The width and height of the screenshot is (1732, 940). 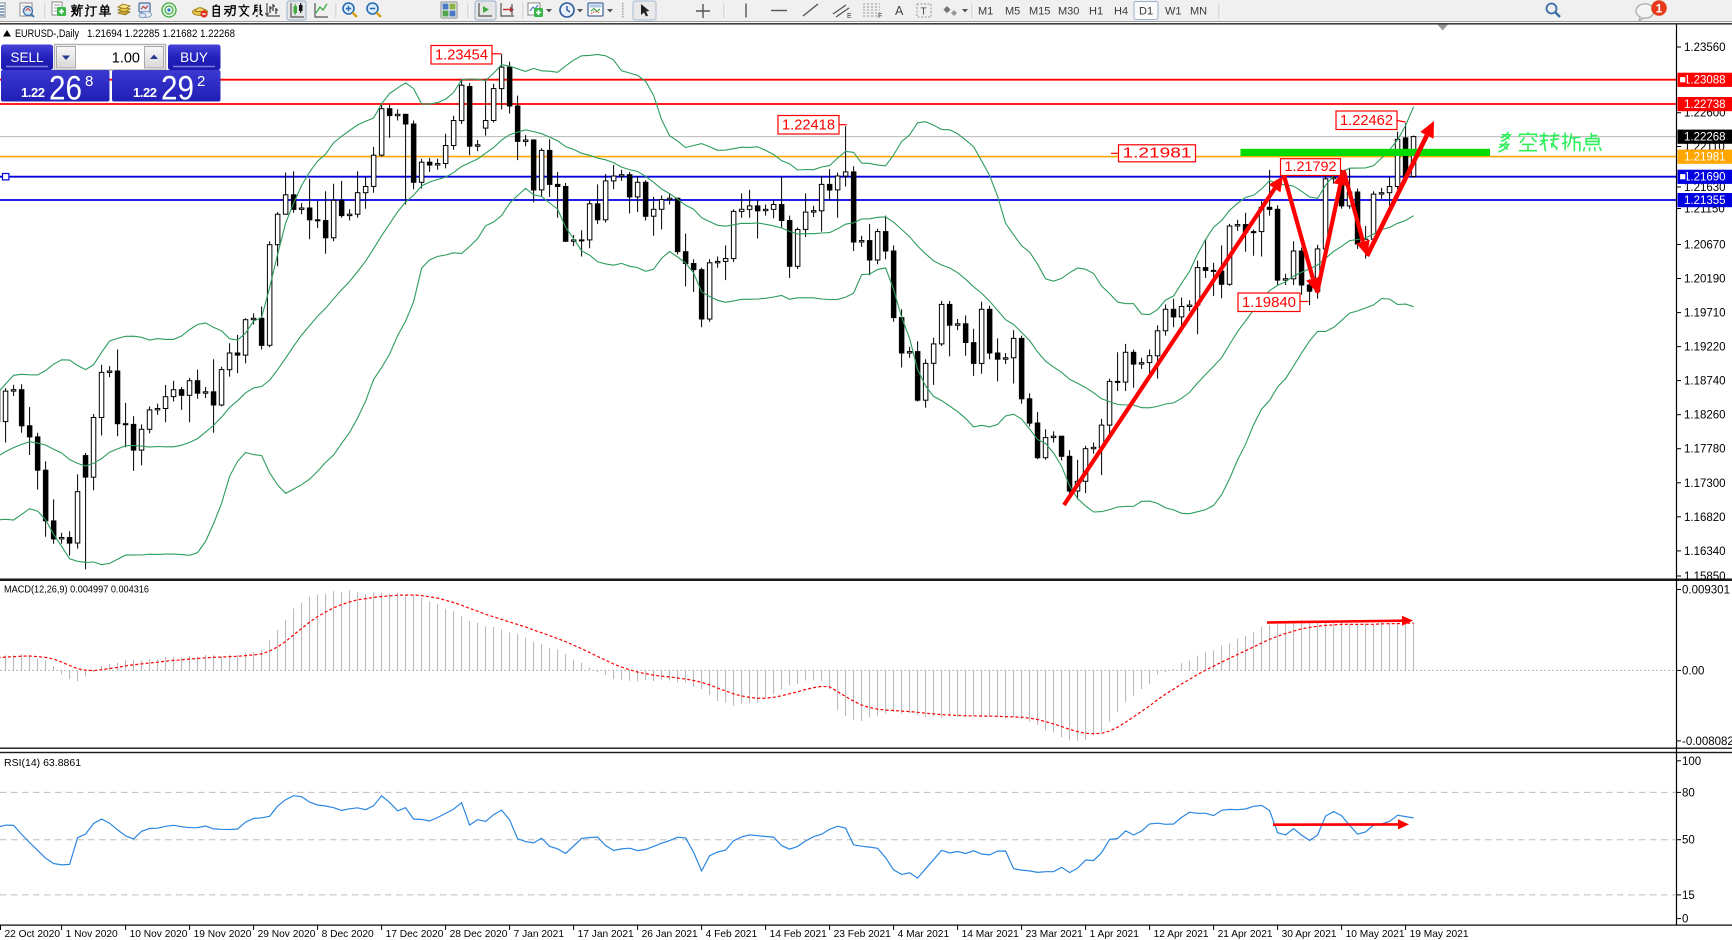 What do you see at coordinates (1688, 793) in the screenshot?
I see `svg-text: 80` at bounding box center [1688, 793].